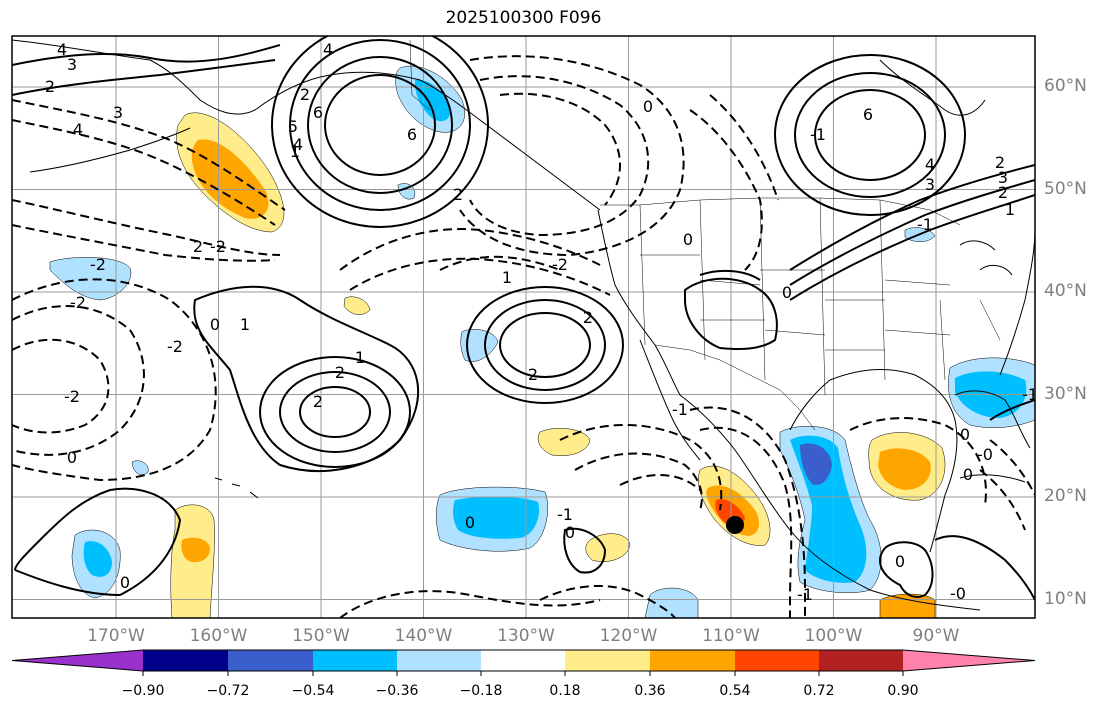 The image size is (1105, 712). Describe the element at coordinates (670, 400) in the screenshot. I see `coastline-baja` at that location.